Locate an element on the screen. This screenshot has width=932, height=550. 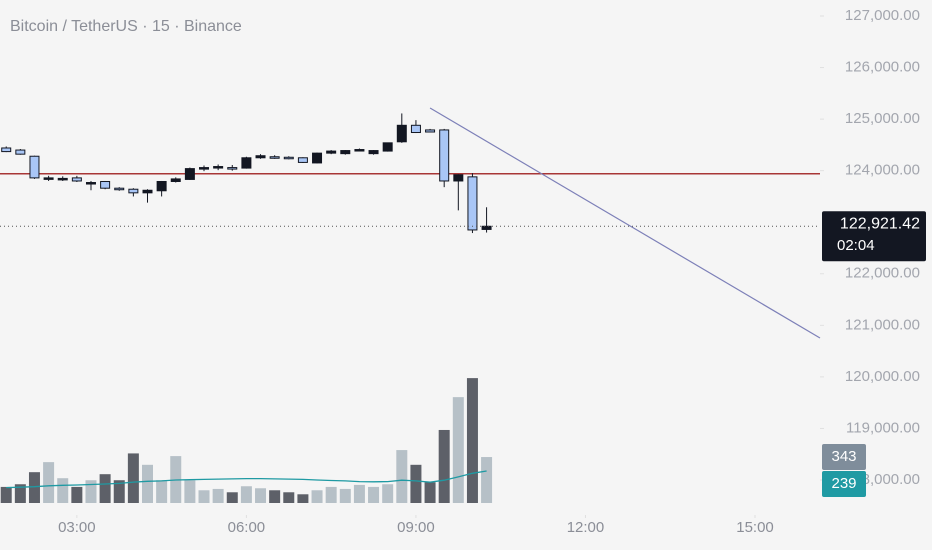
y-tick-label: 126,000.00 is located at coordinates (882, 67).